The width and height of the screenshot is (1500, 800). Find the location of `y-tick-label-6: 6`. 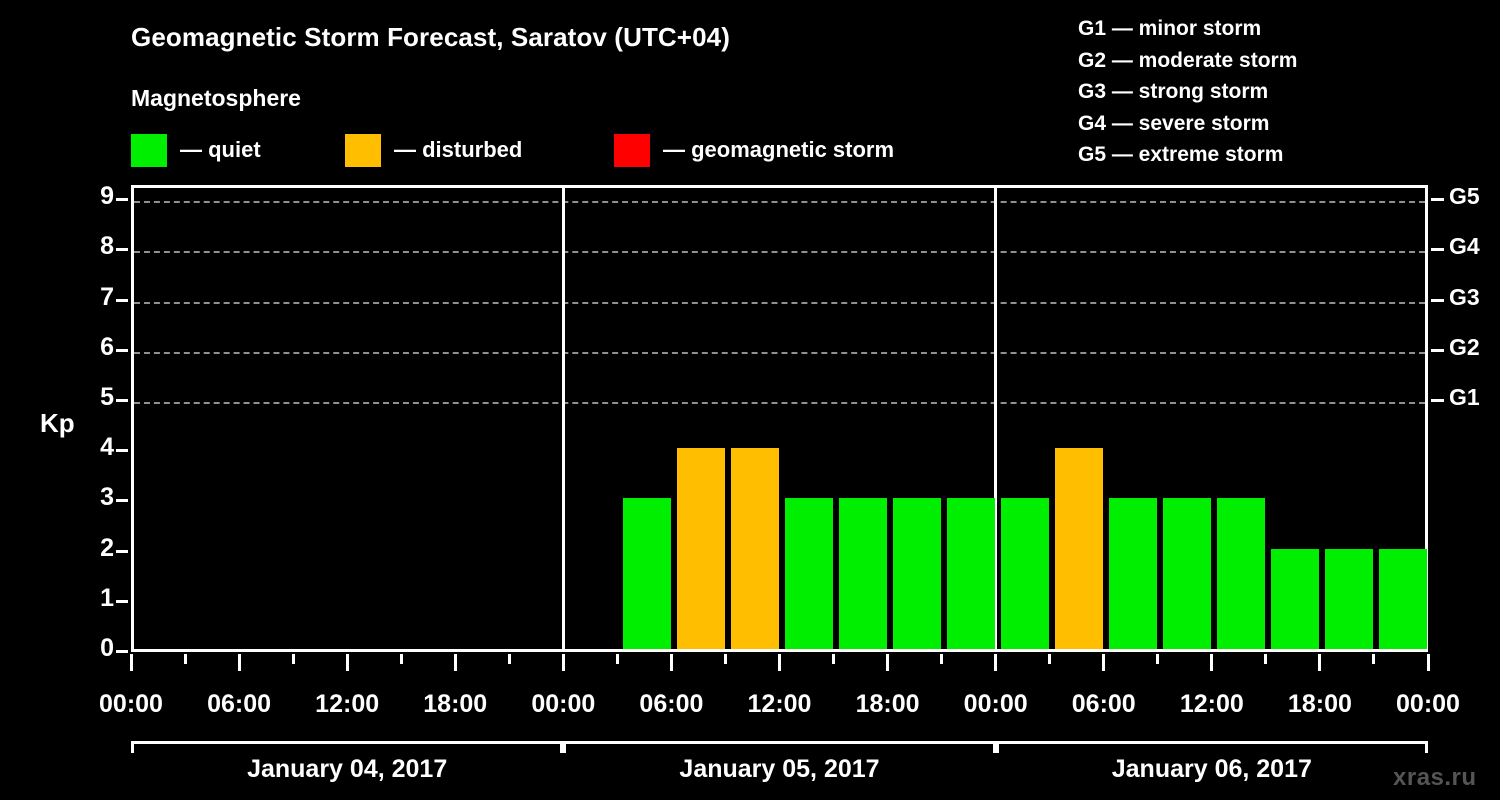

y-tick-label-6: 6 is located at coordinates (107, 346).